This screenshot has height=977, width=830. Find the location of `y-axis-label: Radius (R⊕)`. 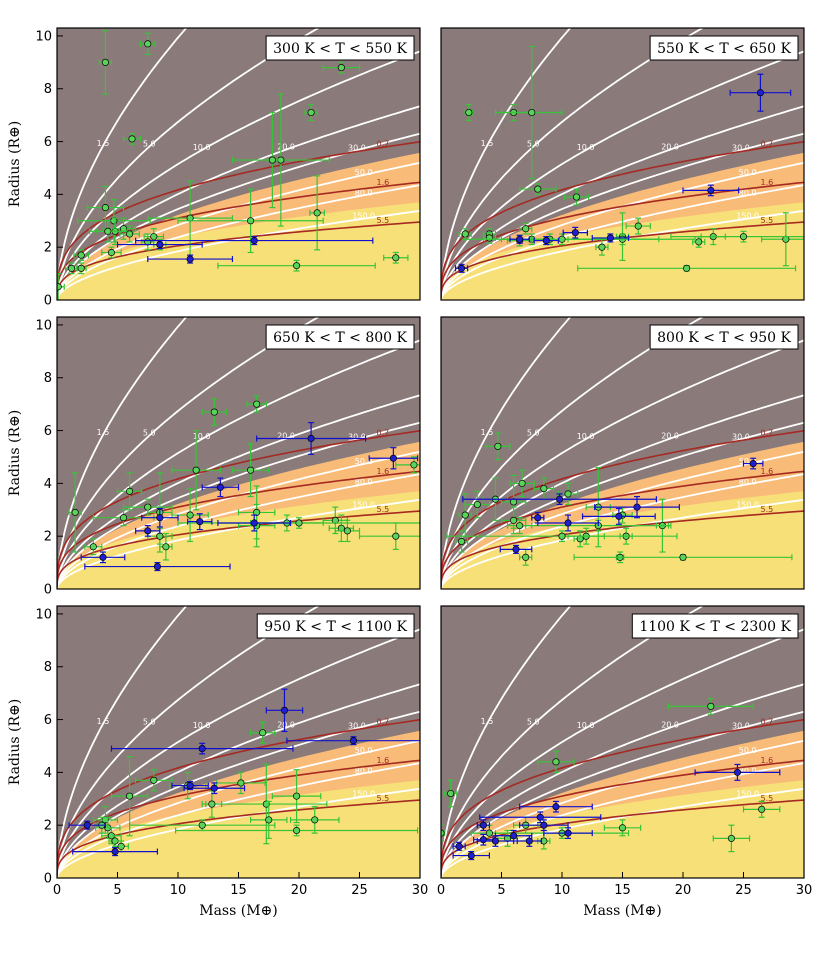

y-axis-label: Radius (R⊕) is located at coordinates (15, 164).